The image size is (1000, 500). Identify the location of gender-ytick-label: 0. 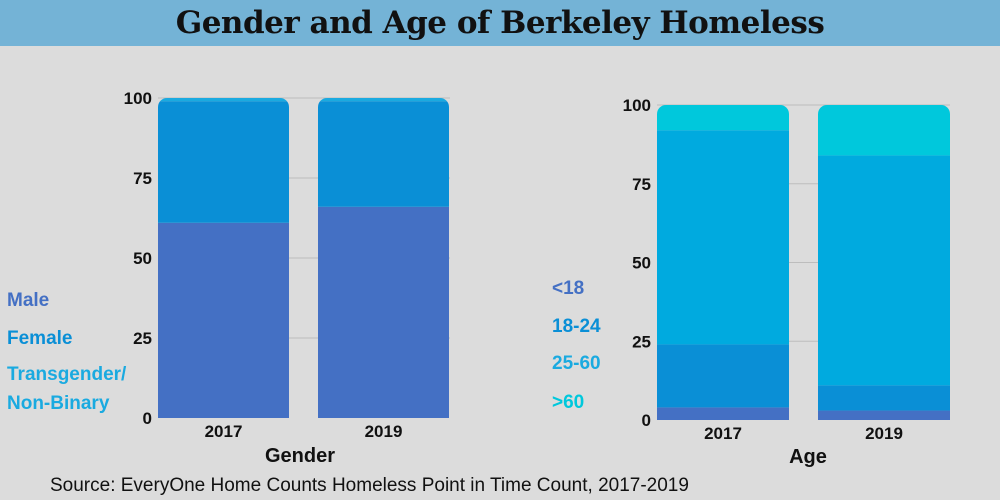
(147, 418).